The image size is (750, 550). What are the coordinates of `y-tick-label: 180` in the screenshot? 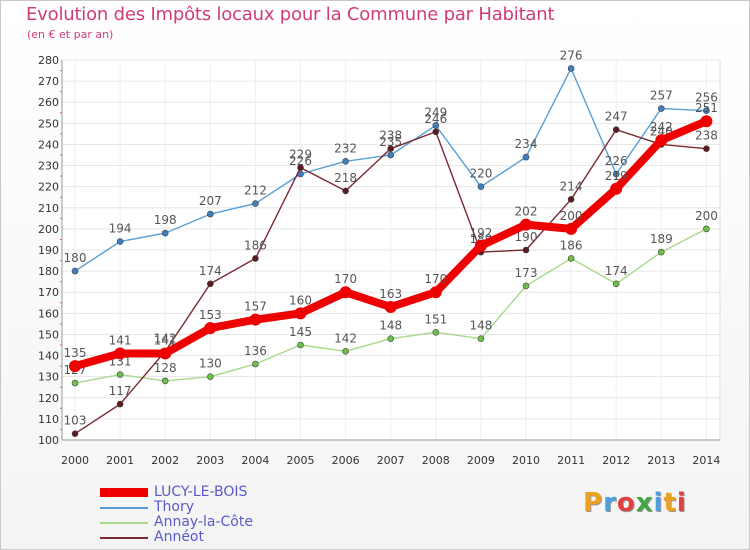 It's located at (48, 271).